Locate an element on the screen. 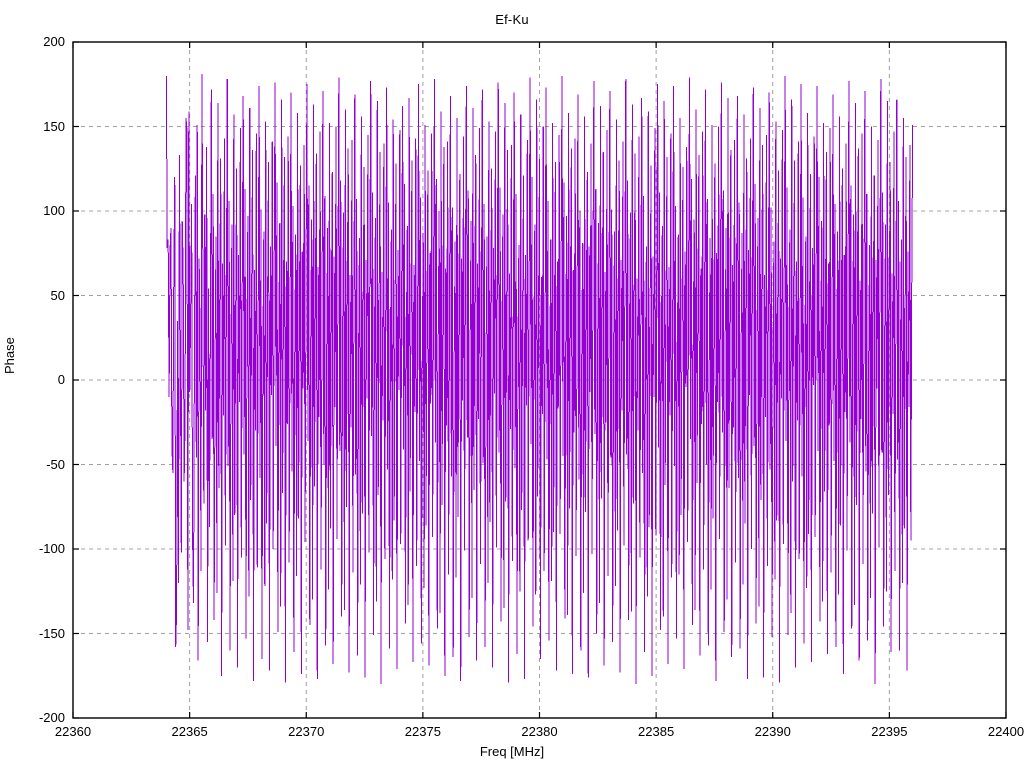  x-tick-label: 22390 is located at coordinates (772, 731).